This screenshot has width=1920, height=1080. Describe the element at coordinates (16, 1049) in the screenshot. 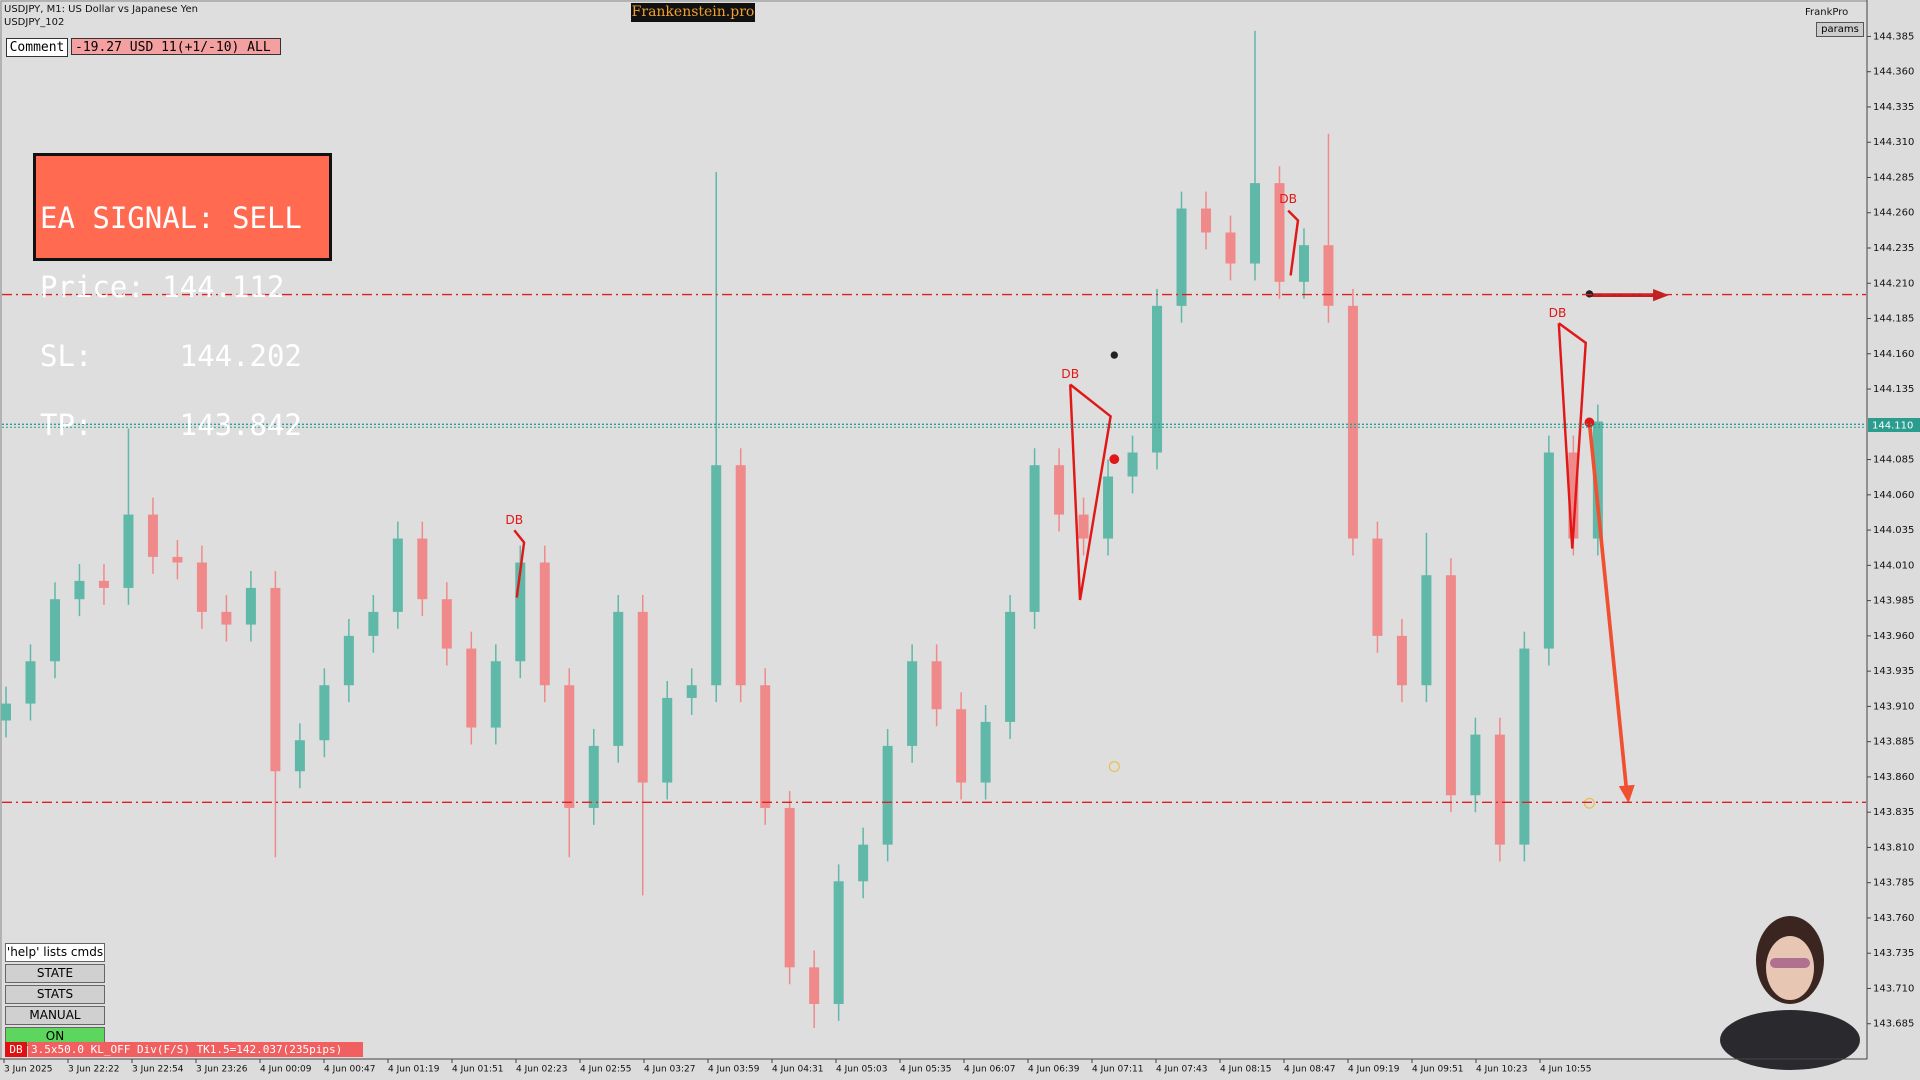

I see `status-tag: DB` at that location.